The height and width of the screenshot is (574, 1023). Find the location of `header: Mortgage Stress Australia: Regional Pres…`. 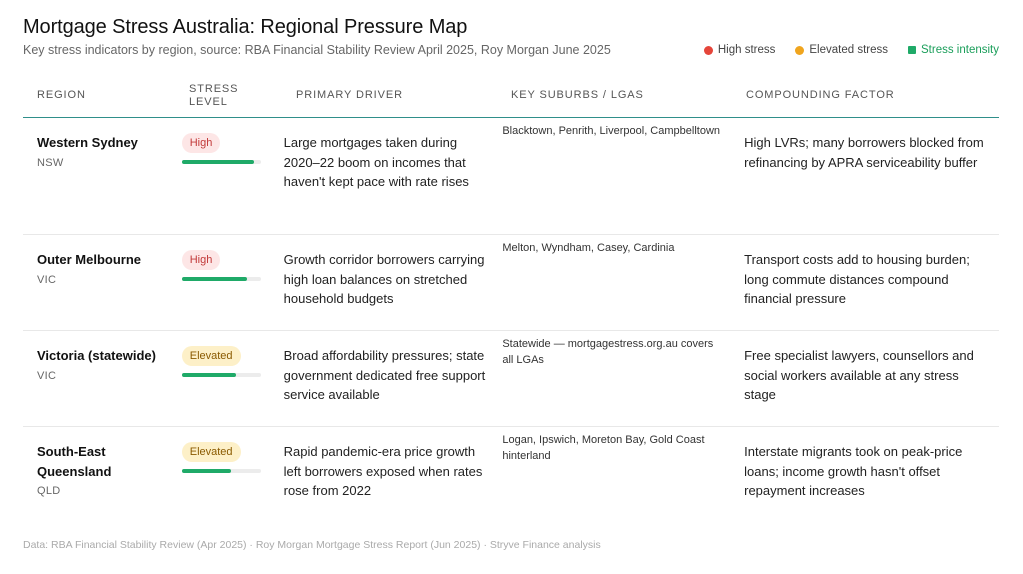

header: Mortgage Stress Australia: Regional Pres… is located at coordinates (511, 36).